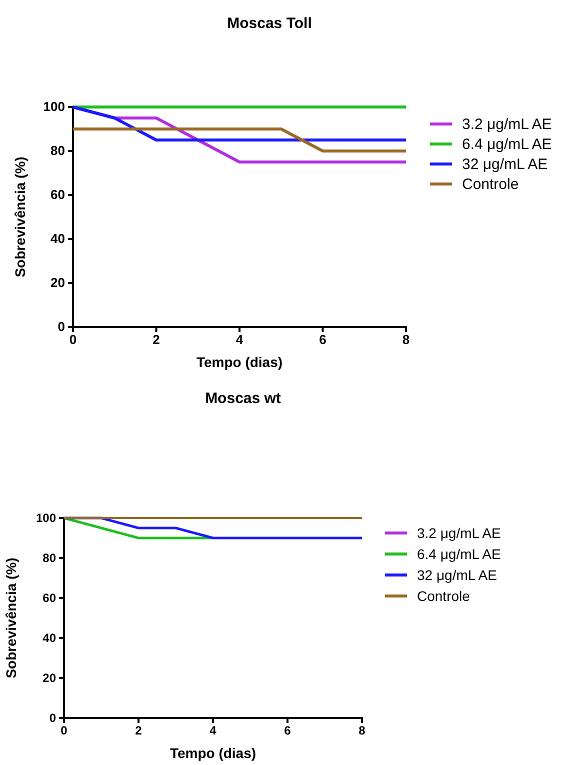 The width and height of the screenshot is (579, 765). Describe the element at coordinates (269, 23) in the screenshot. I see `chart-title: Moscas Toll` at that location.